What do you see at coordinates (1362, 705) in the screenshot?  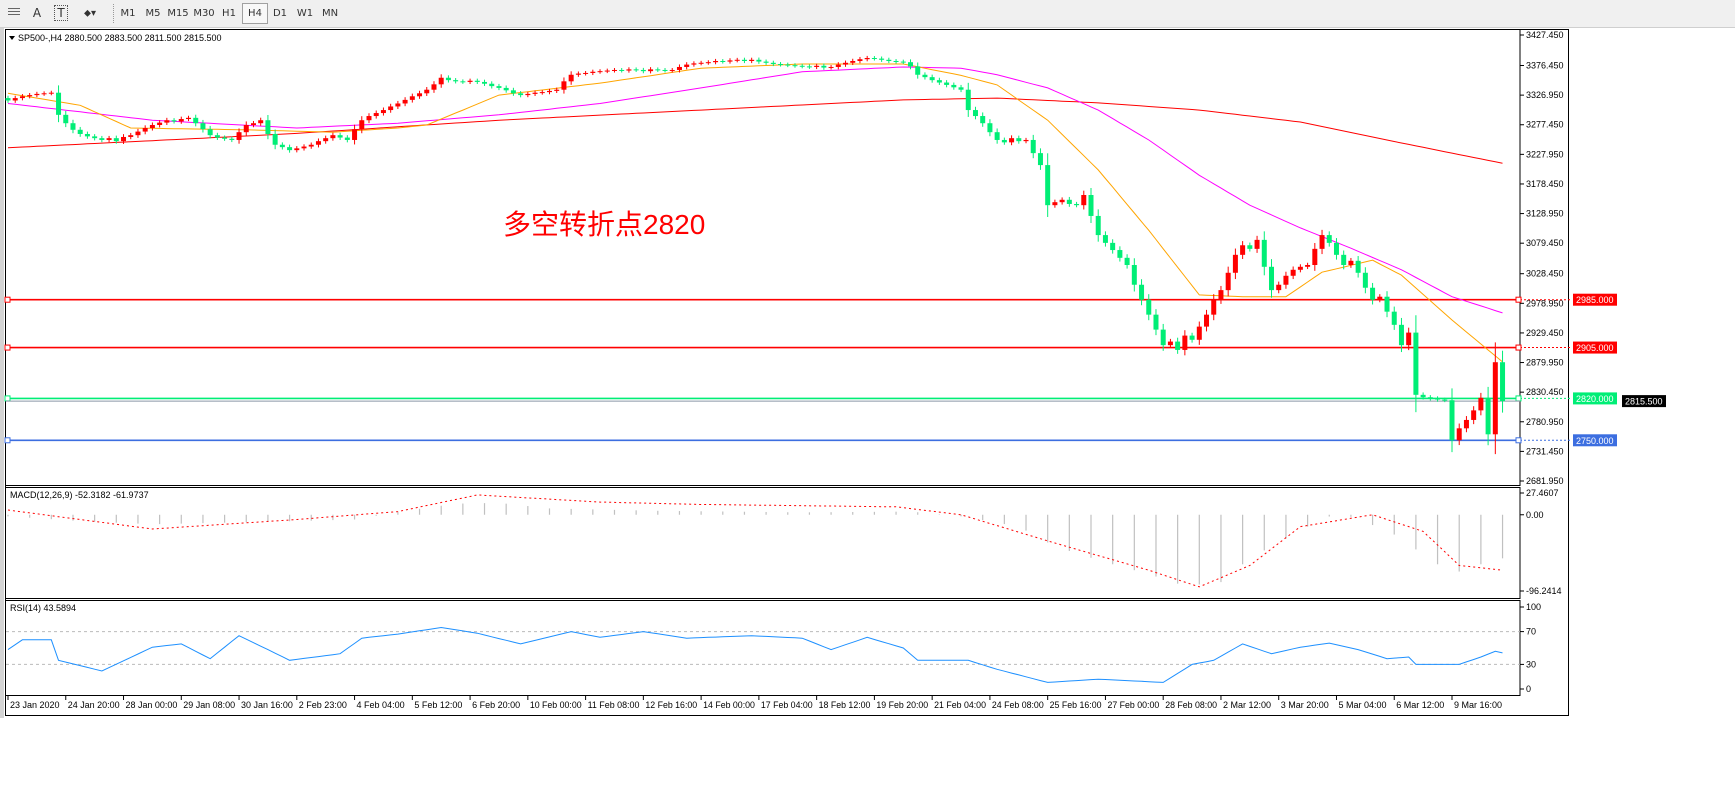 I see `date-tick-label: 5 Mar 04:00` at bounding box center [1362, 705].